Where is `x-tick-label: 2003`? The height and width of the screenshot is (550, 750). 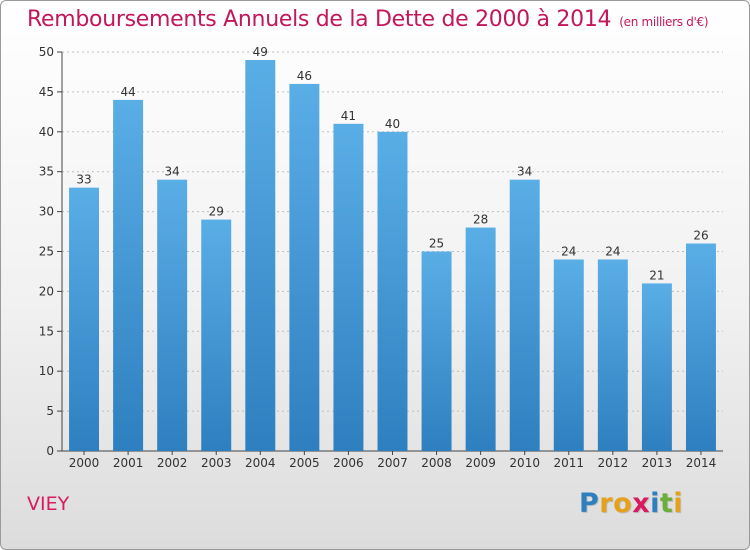 x-tick-label: 2003 is located at coordinates (216, 463).